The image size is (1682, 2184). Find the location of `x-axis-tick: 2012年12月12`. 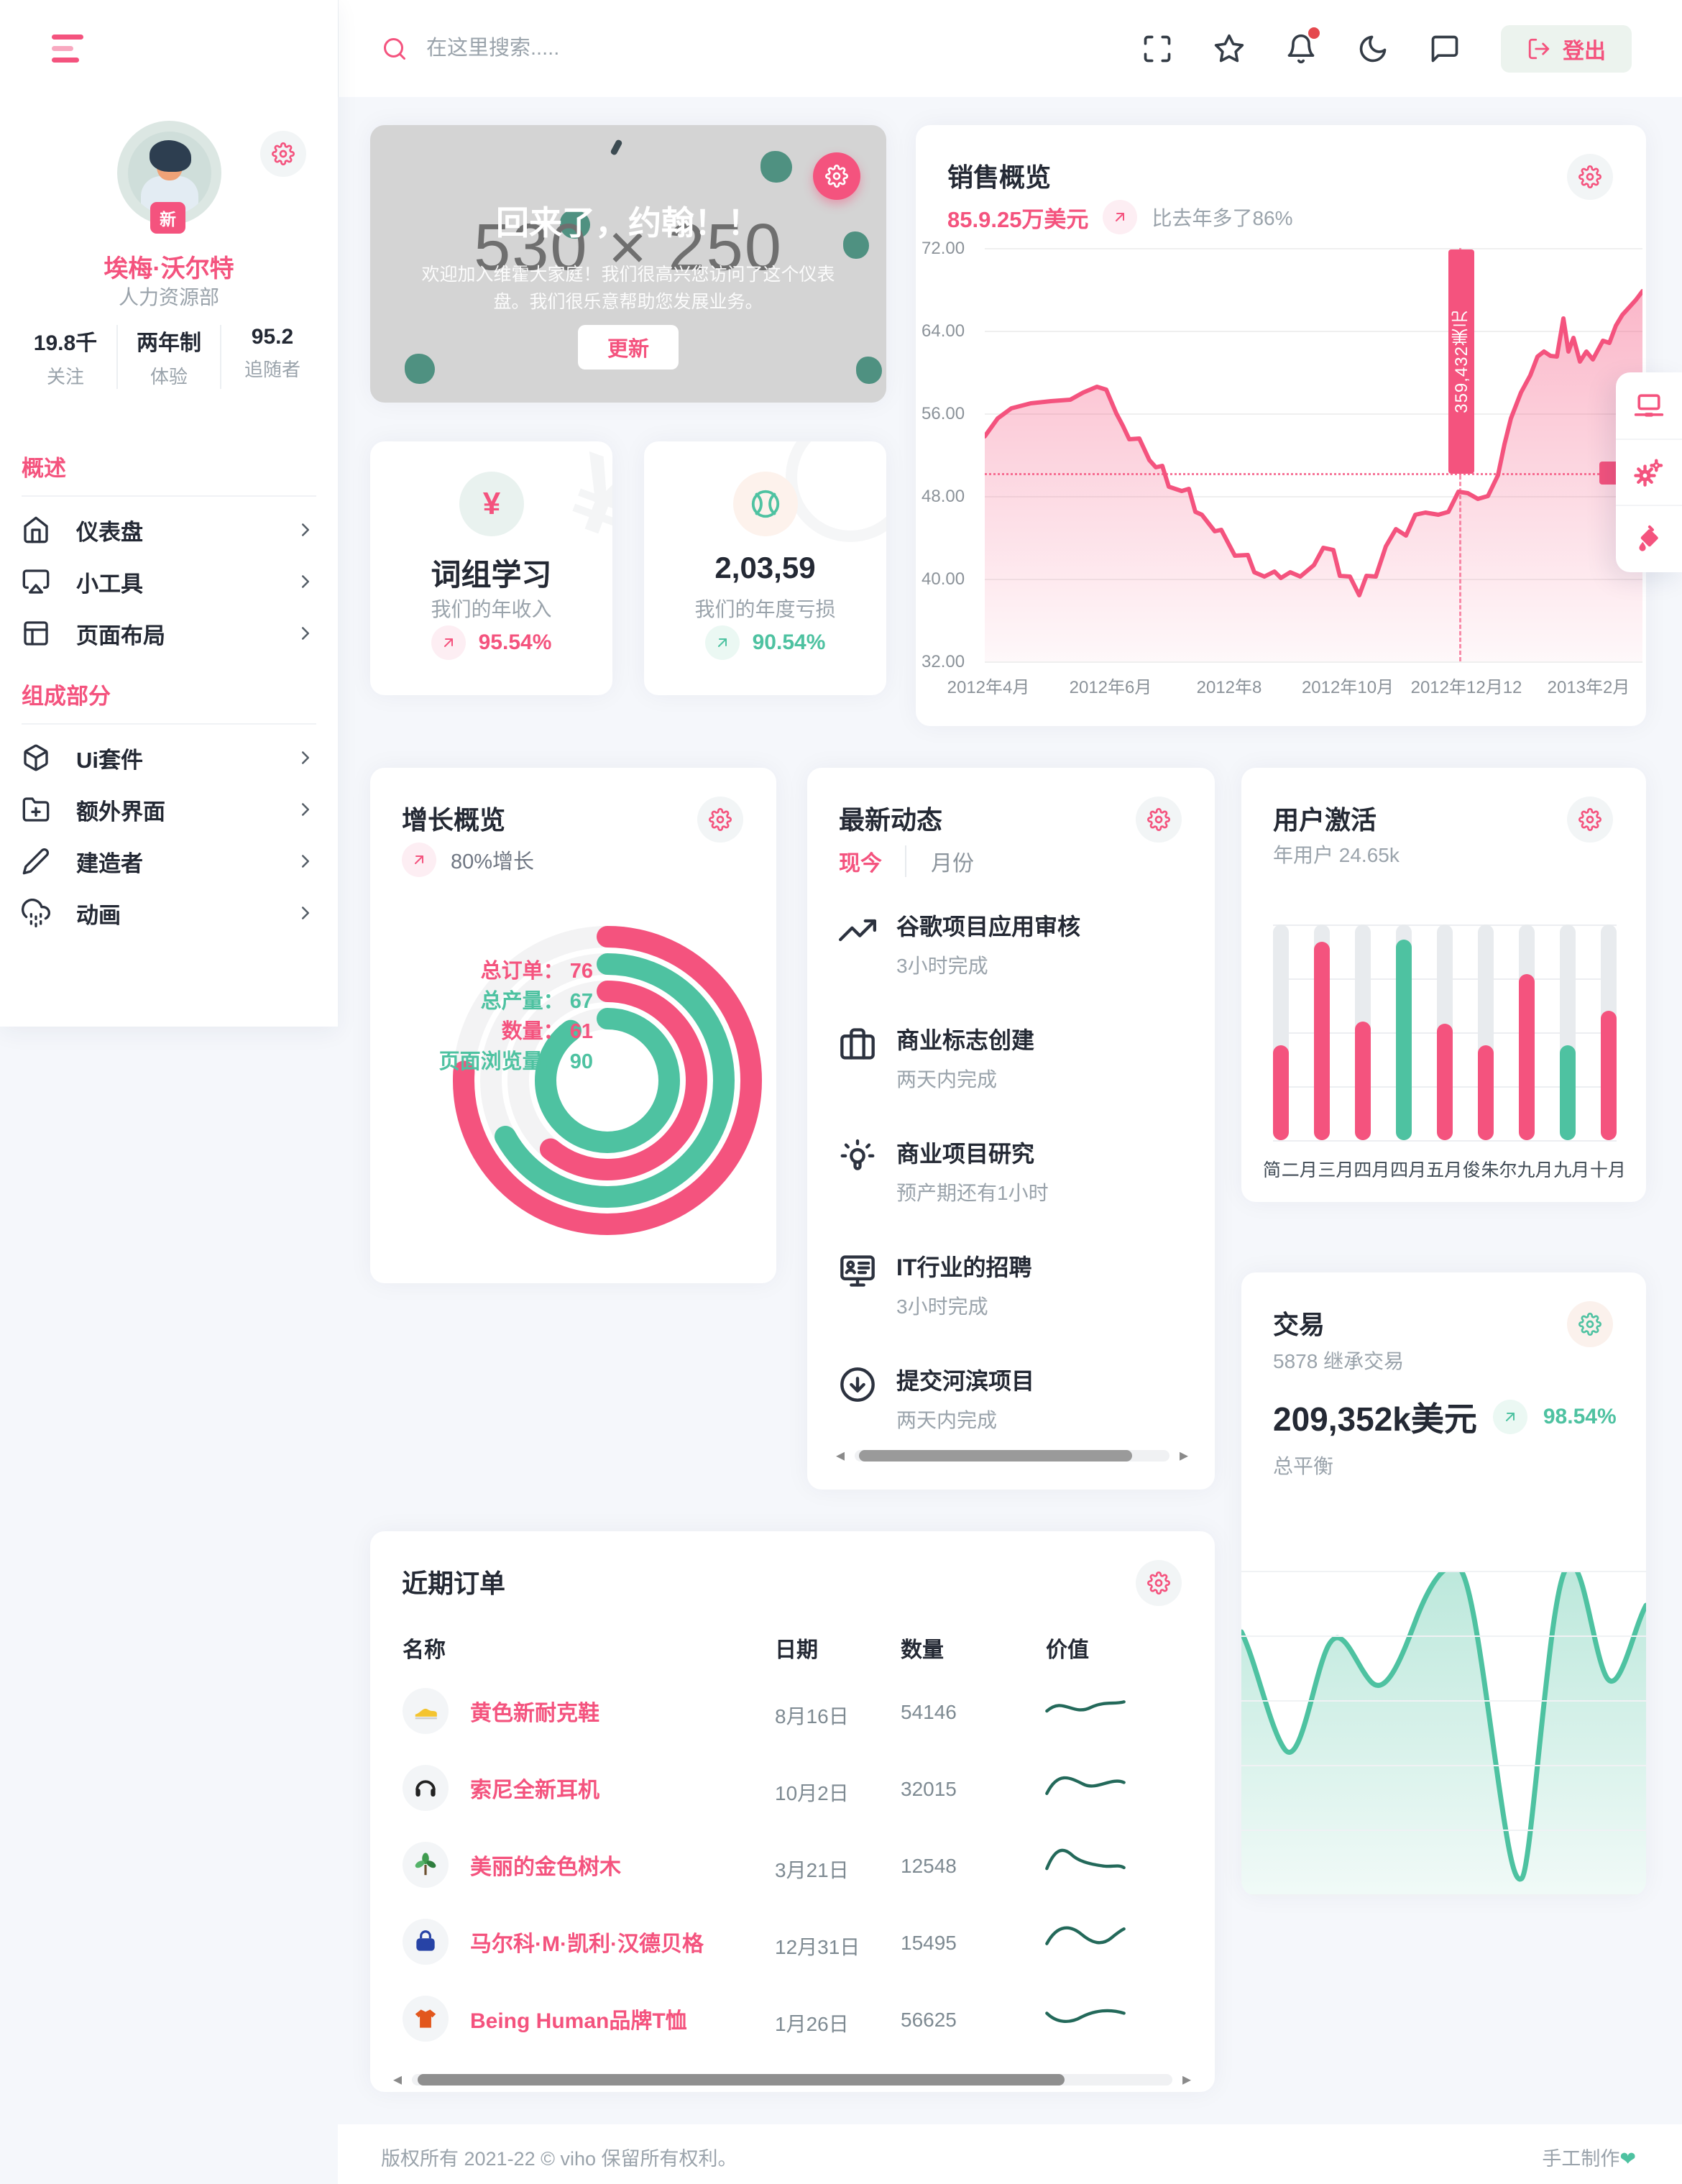

x-axis-tick: 2012年12月12 is located at coordinates (1466, 687).